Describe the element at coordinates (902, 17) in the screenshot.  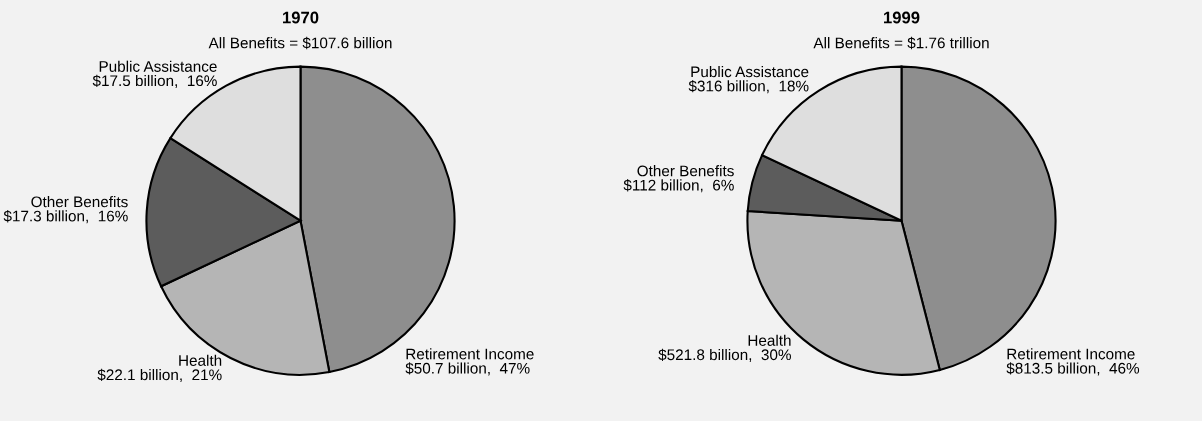
I see `chart-title: 1999` at that location.